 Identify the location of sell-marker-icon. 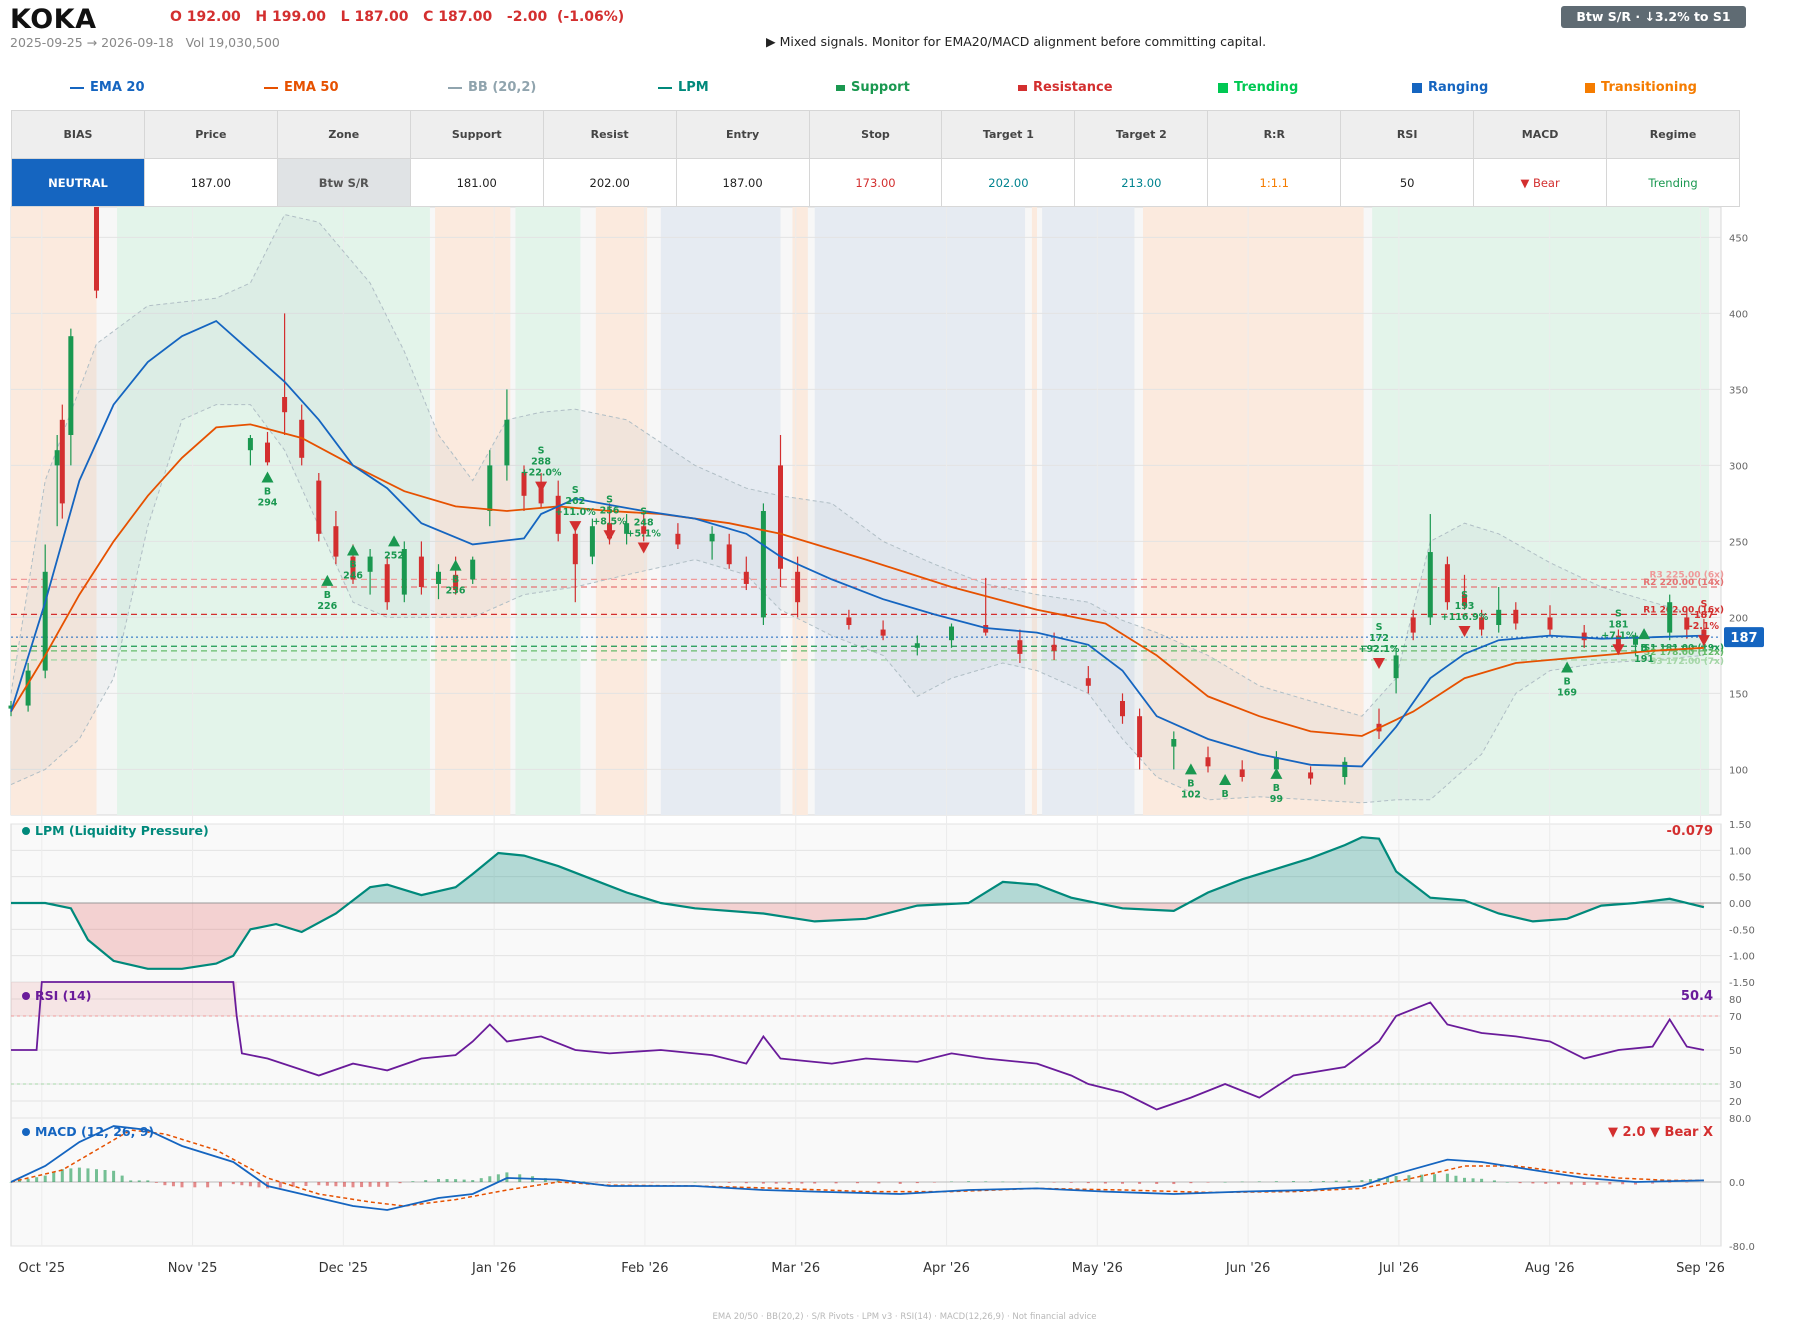
(1379, 663).